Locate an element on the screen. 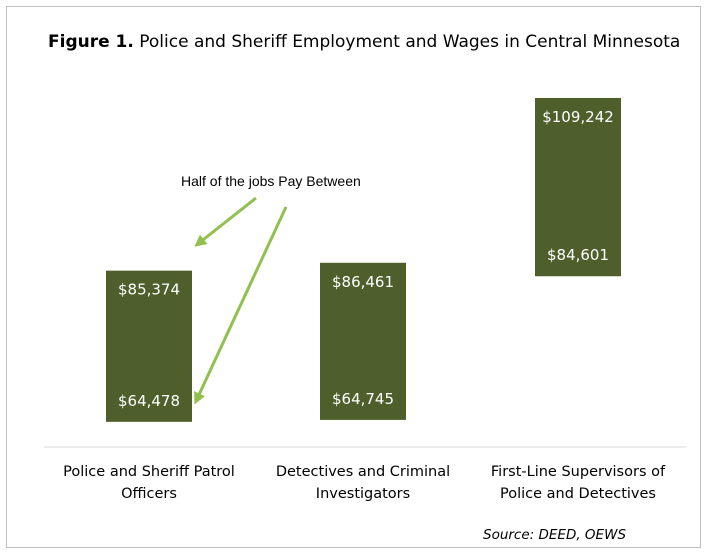 The width and height of the screenshot is (709, 556). annotation-text: Half of the jobs Pay Between is located at coordinates (271, 181).